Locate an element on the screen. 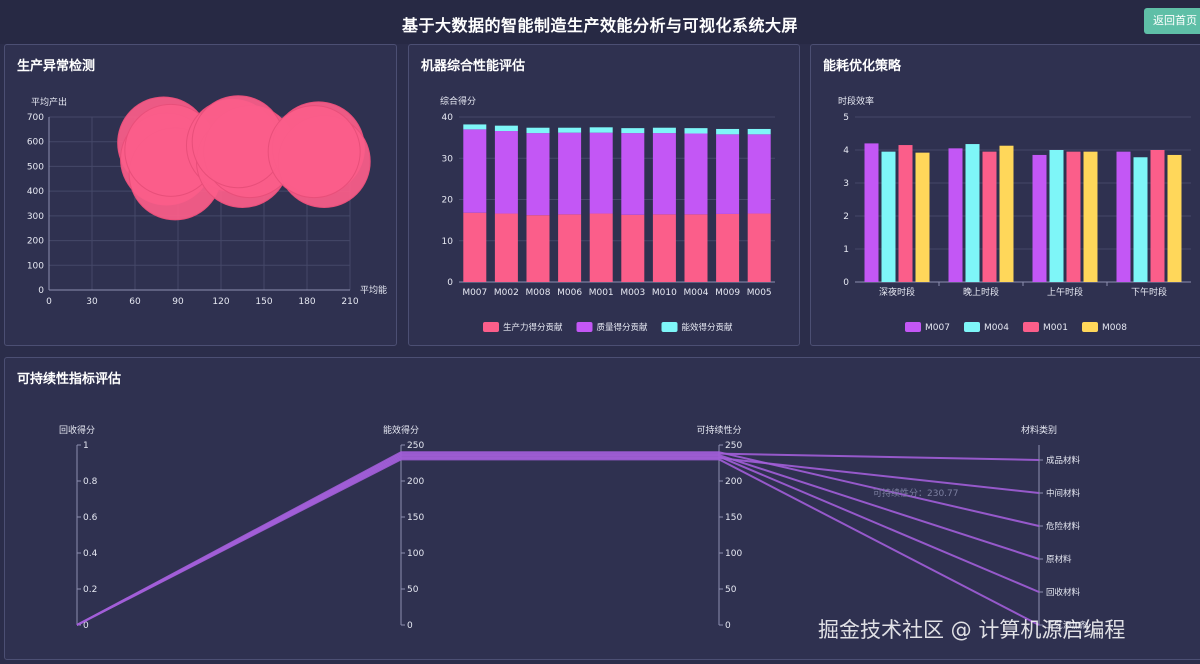 The width and height of the screenshot is (1200, 664). y-tick-label: 3 is located at coordinates (846, 184).